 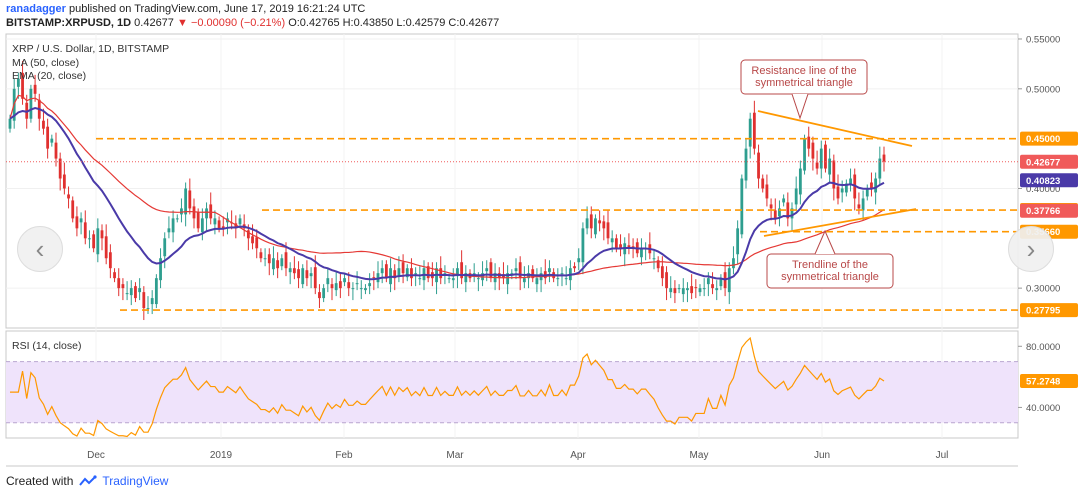 I want to click on price-level-tag, so click(x=1049, y=138).